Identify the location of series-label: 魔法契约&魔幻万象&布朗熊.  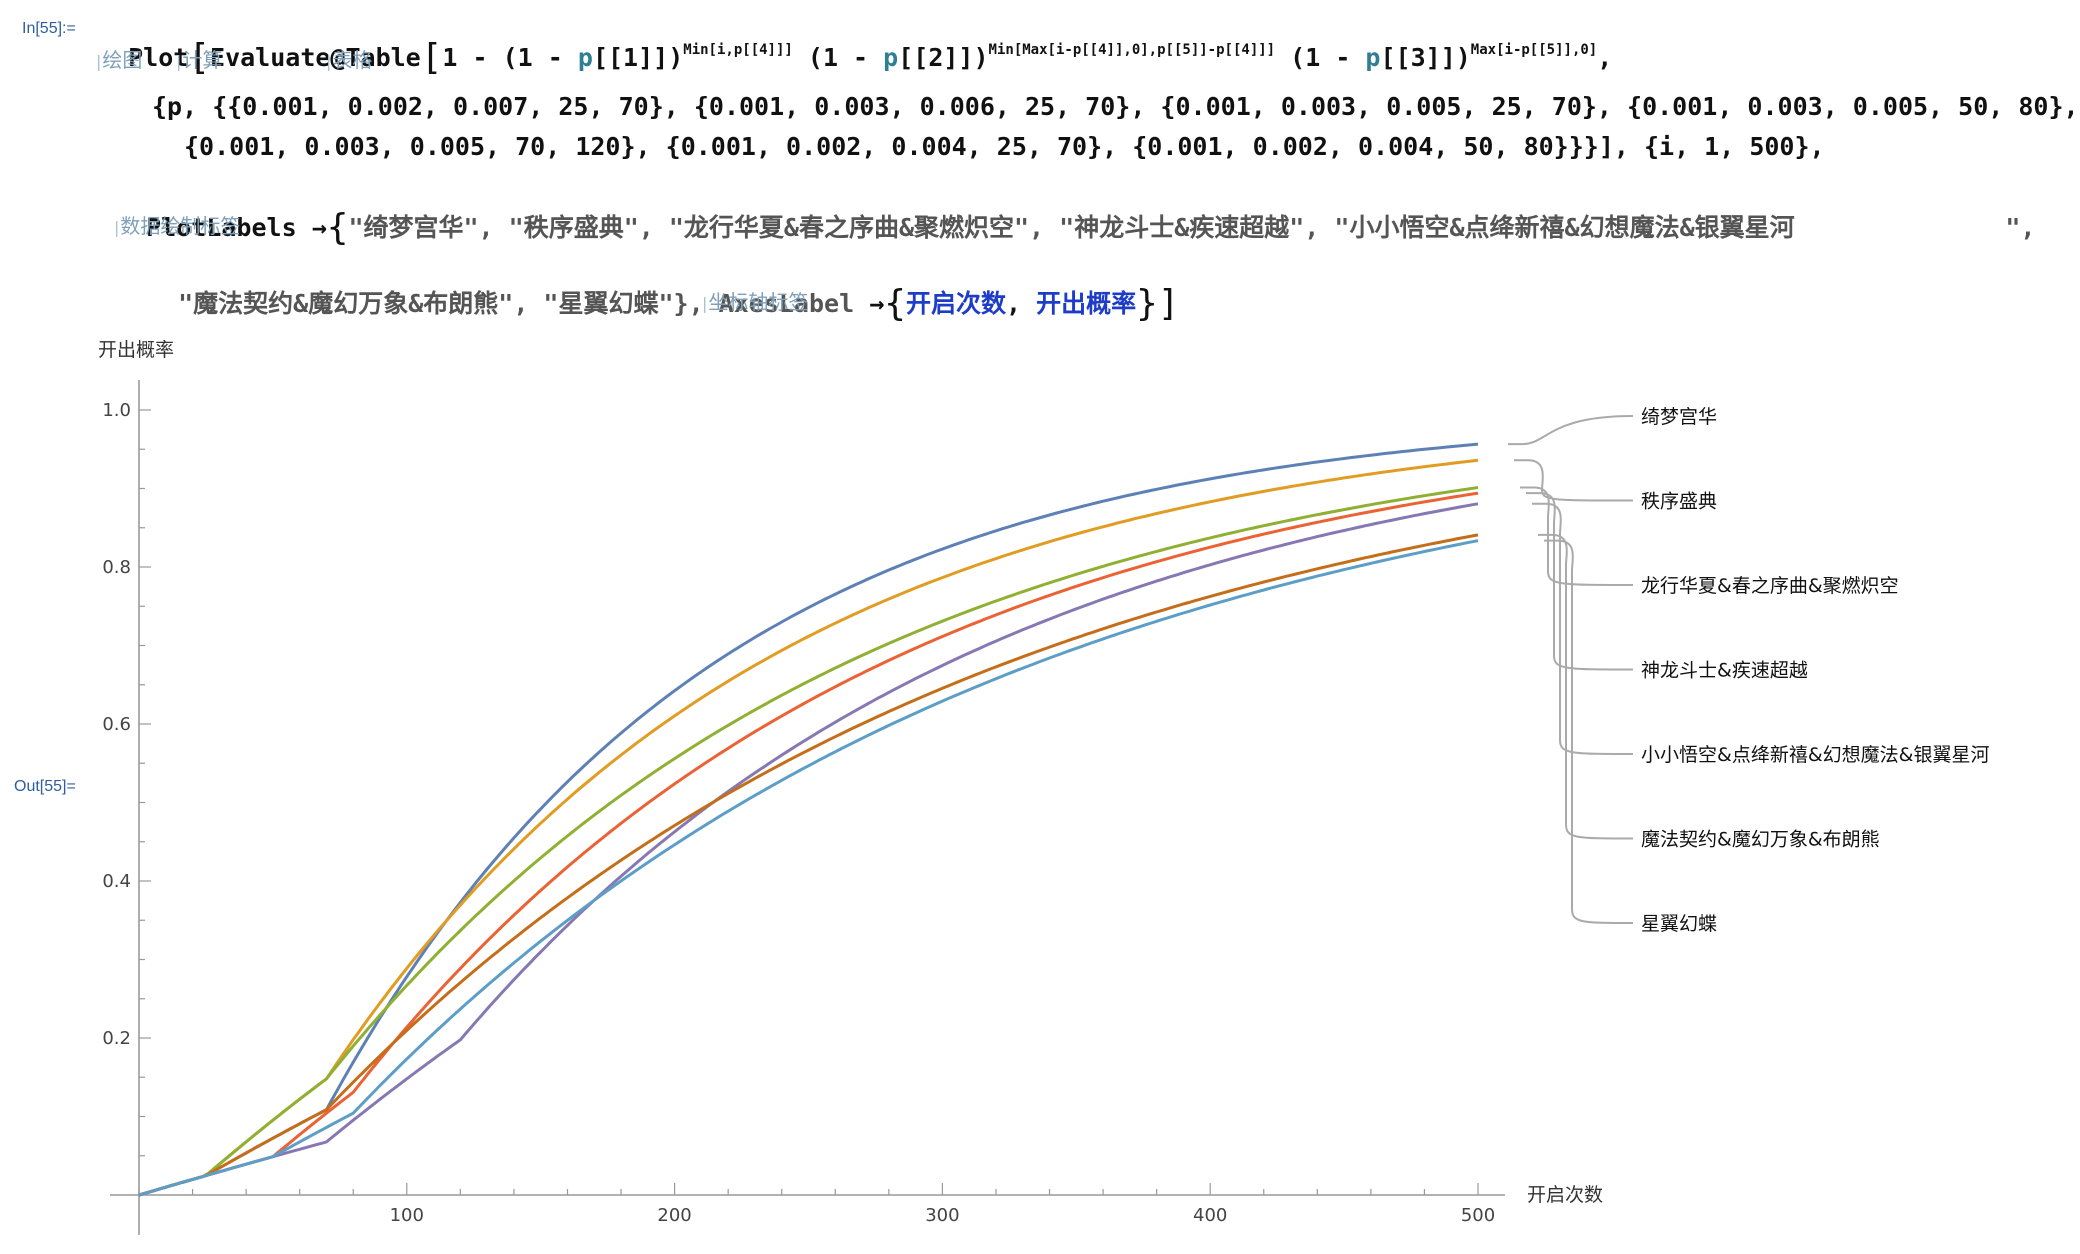
(1760, 840).